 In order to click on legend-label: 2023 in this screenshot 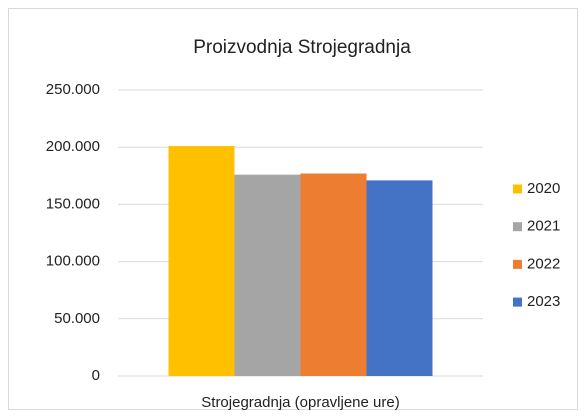, I will do `click(543, 301)`.